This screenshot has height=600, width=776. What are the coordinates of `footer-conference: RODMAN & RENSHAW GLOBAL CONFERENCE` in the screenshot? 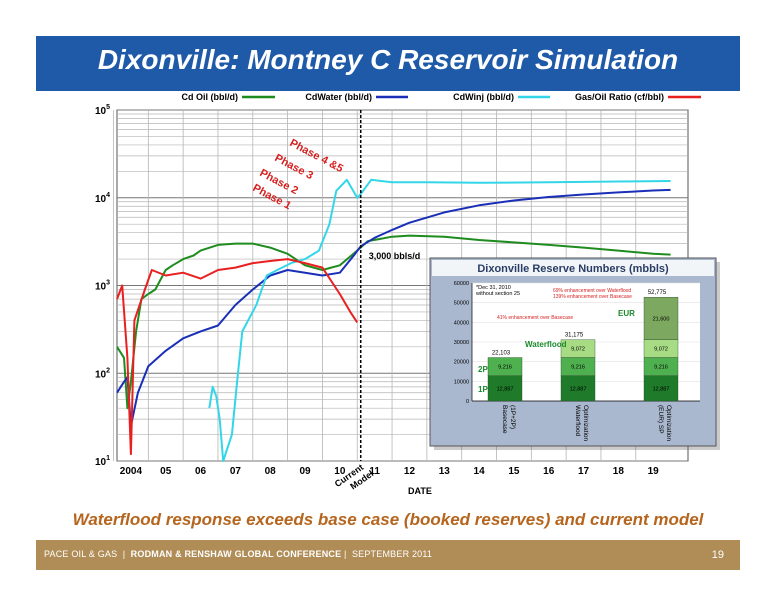 It's located at (236, 554).